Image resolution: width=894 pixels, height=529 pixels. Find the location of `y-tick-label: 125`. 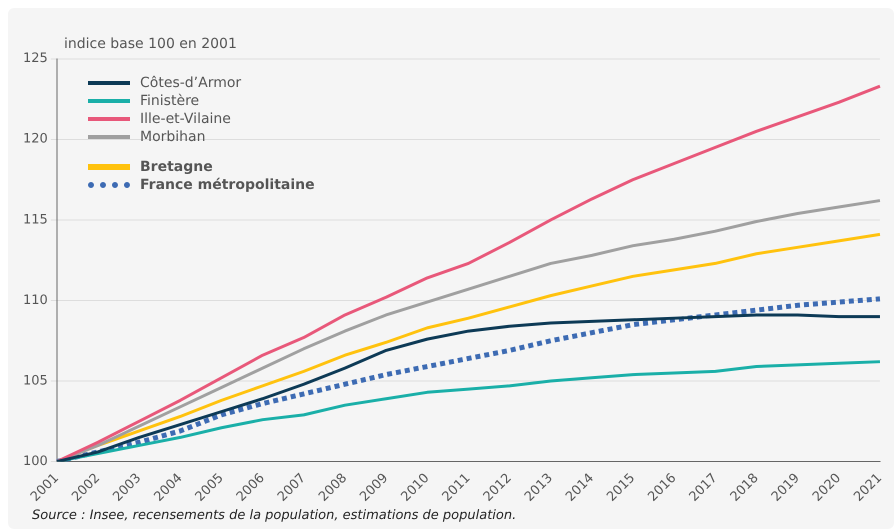

y-tick-label: 125 is located at coordinates (35, 58).